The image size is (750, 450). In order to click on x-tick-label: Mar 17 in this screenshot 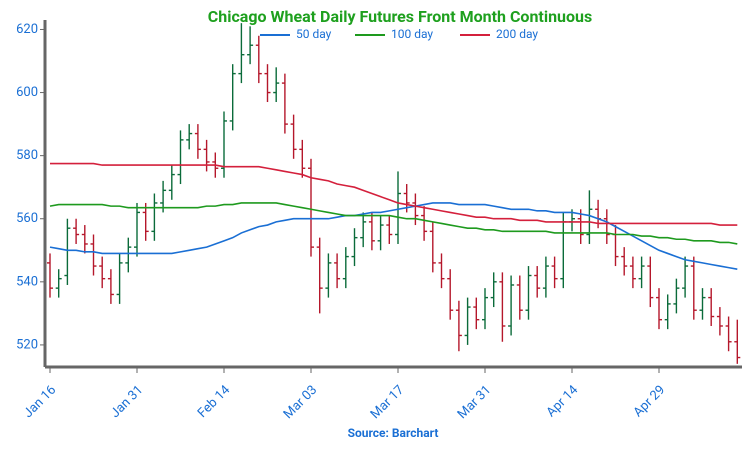, I will do `click(387, 402)`.